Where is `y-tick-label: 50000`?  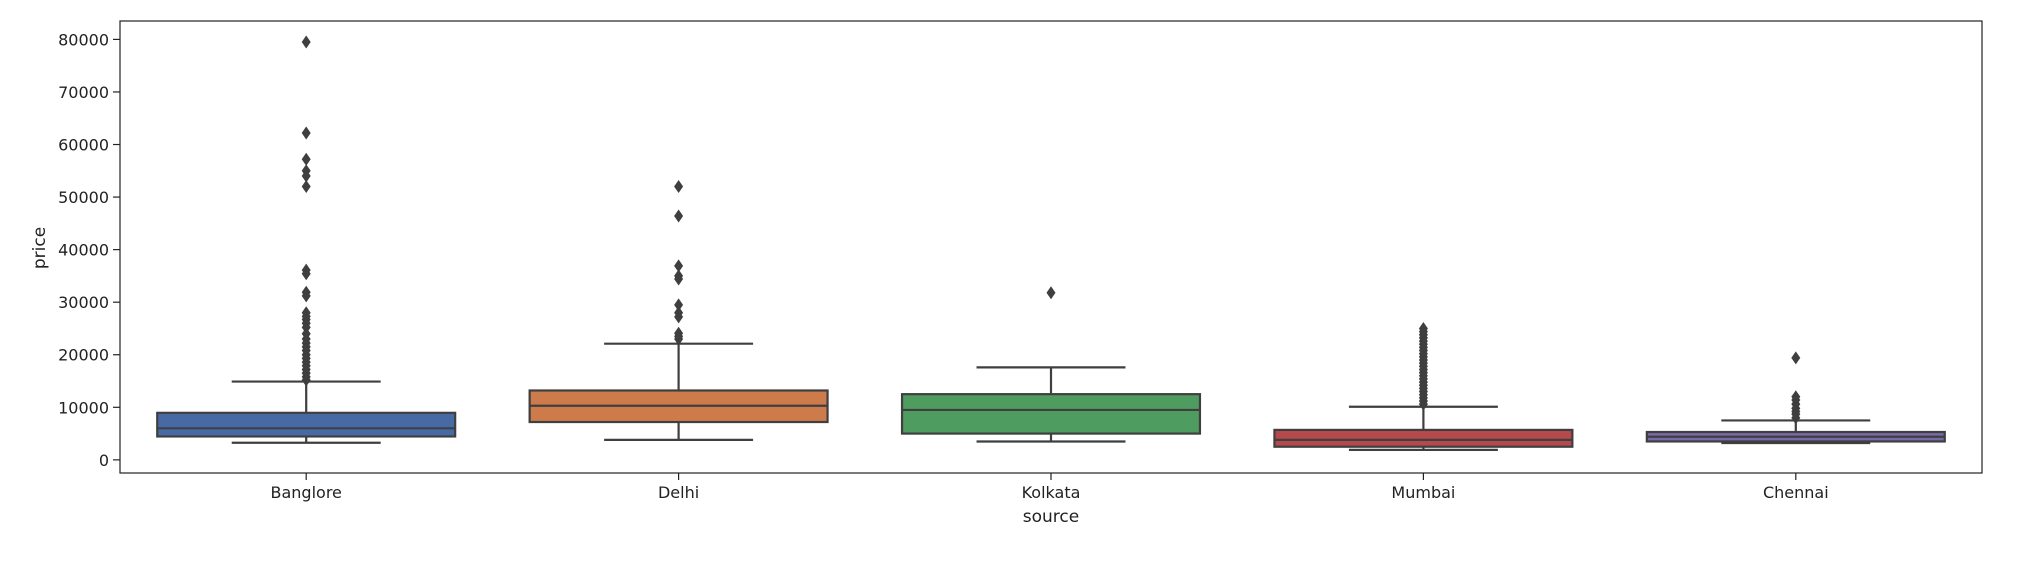
y-tick-label: 50000 is located at coordinates (83, 197).